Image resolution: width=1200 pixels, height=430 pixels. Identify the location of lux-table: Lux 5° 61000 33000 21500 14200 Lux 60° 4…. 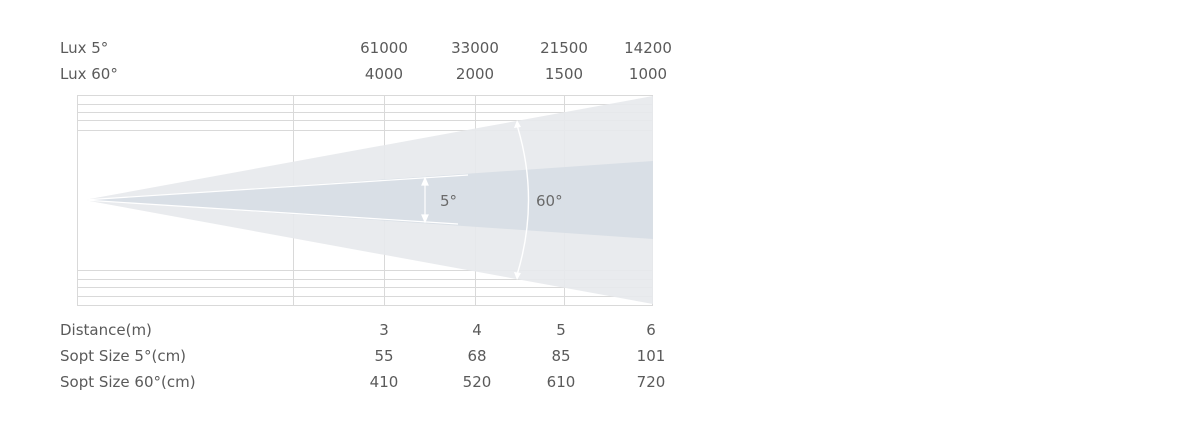
(366, 61).